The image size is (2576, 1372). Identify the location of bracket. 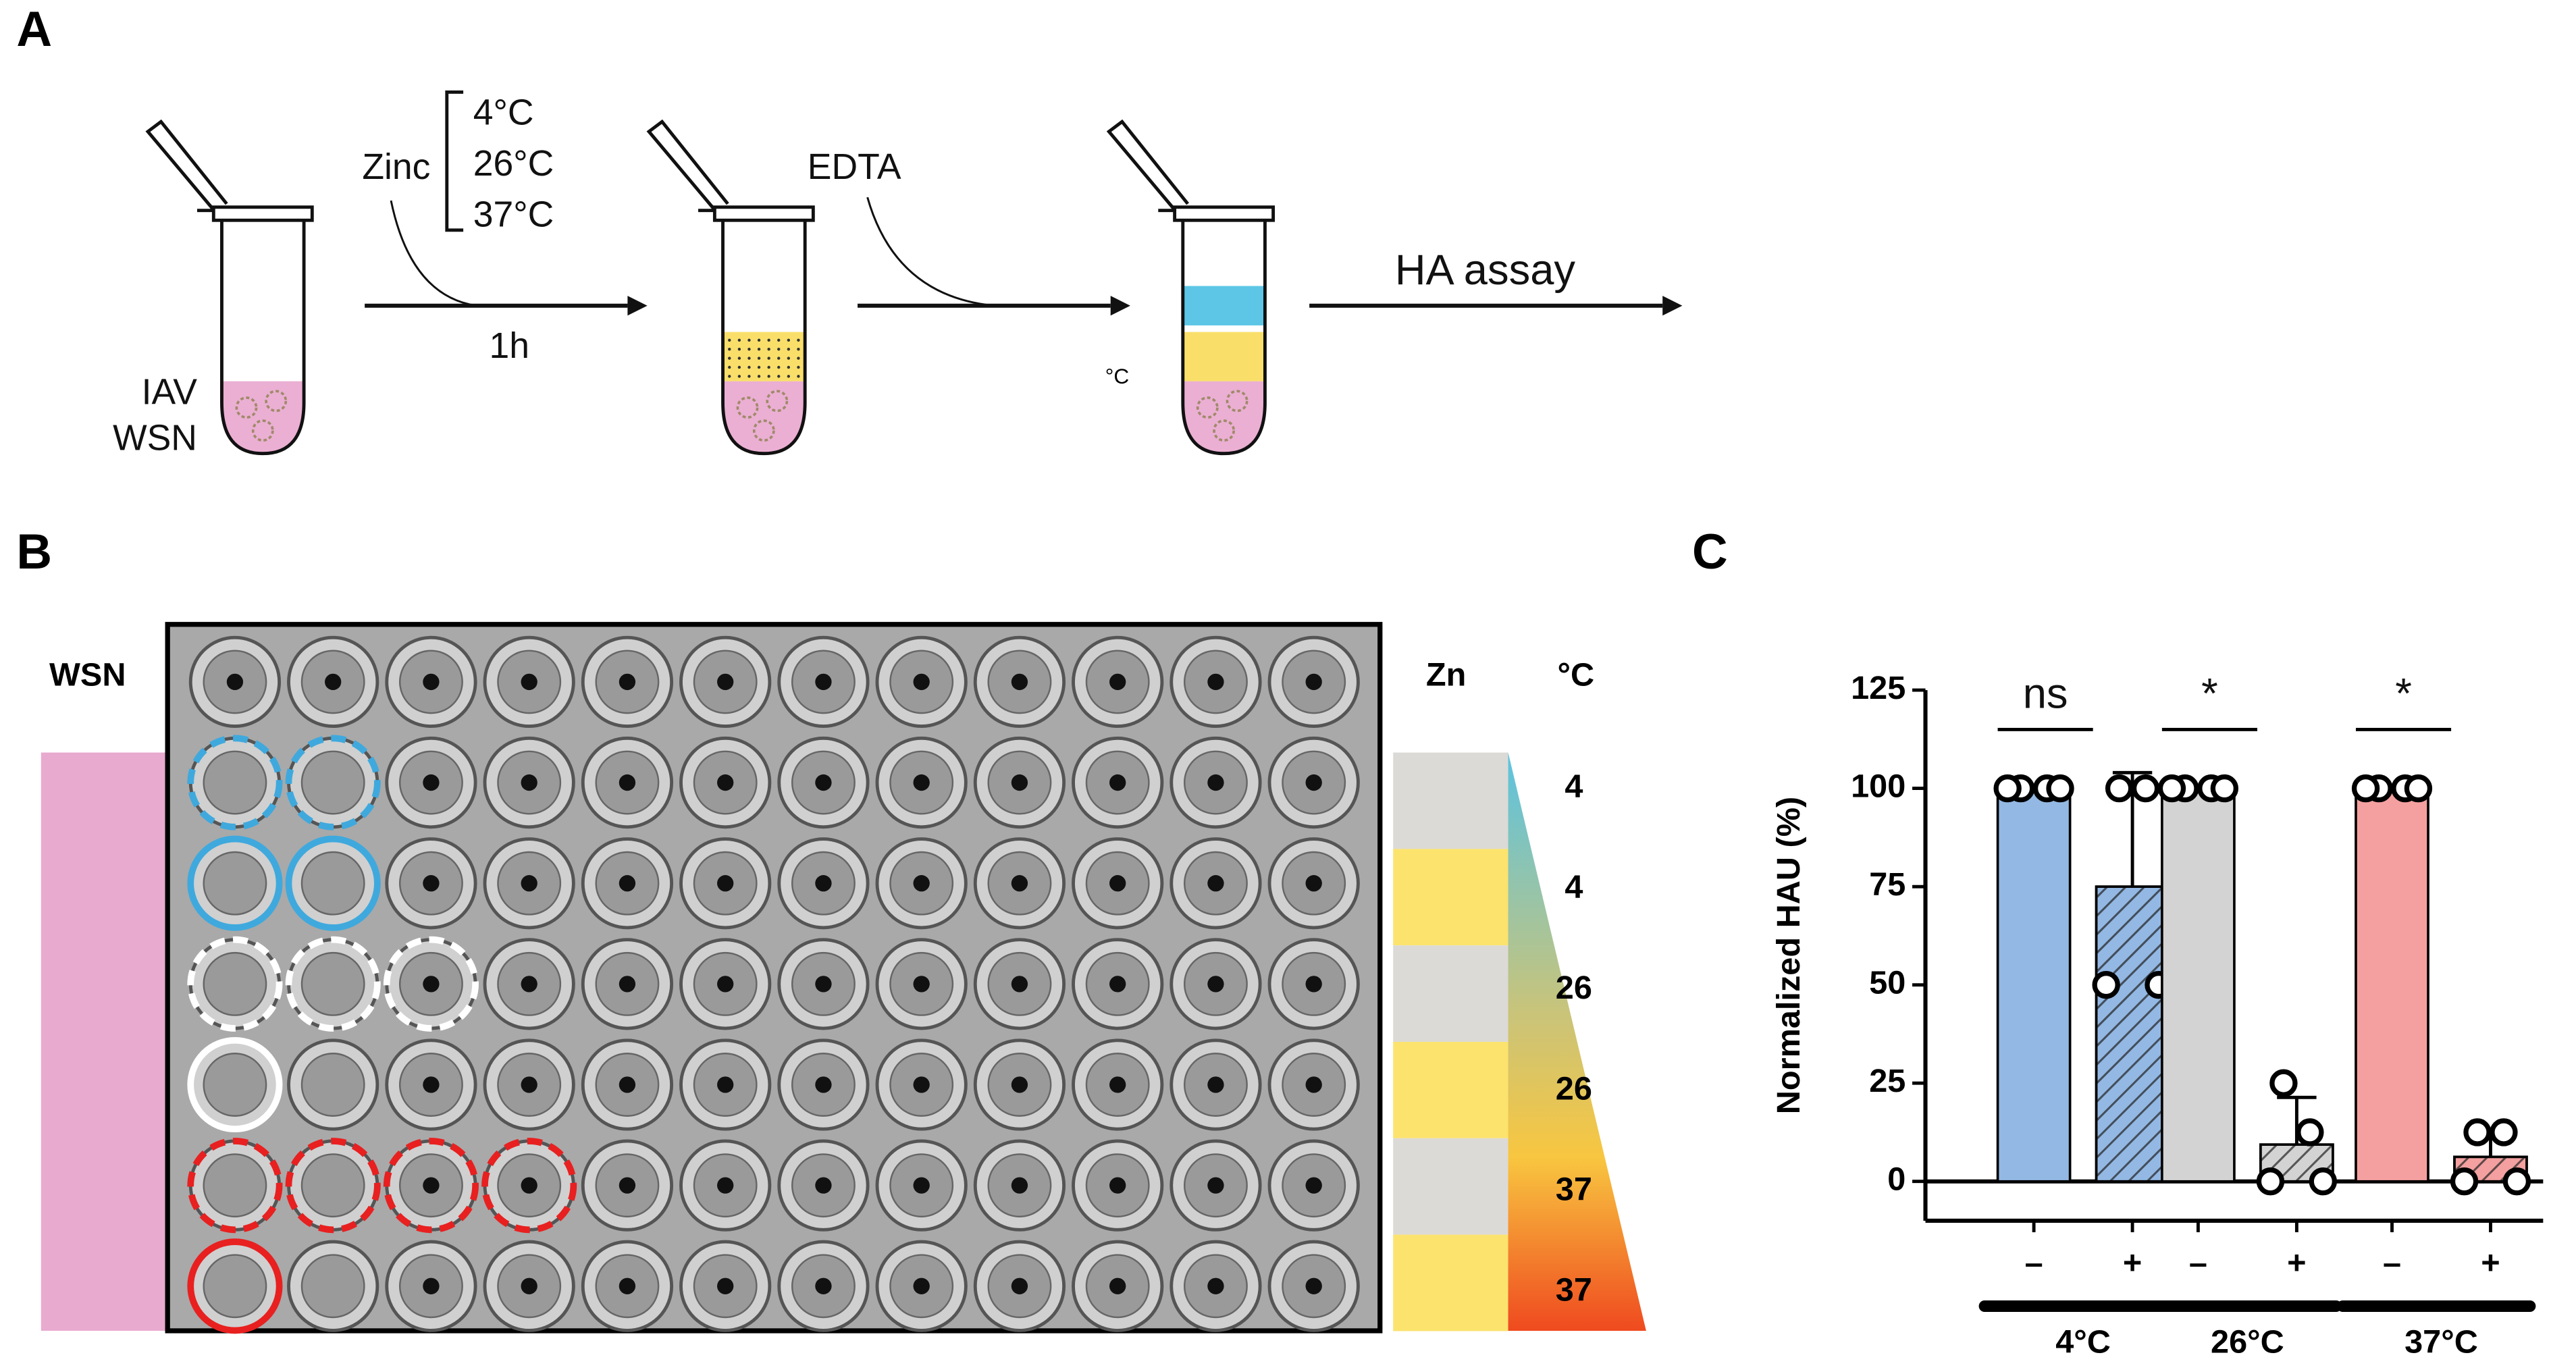
(454, 161).